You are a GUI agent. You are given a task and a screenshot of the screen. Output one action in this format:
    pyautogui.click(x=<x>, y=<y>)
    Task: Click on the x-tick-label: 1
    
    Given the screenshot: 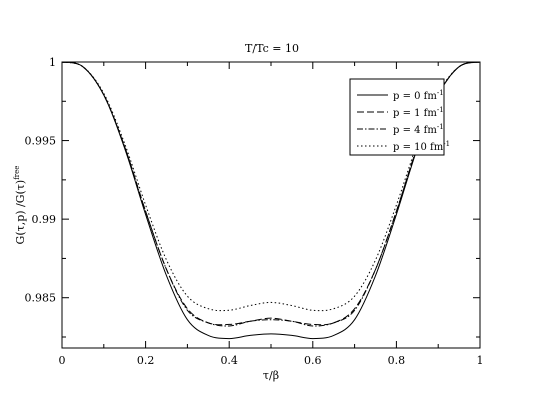 What is the action you would take?
    pyautogui.click(x=480, y=360)
    